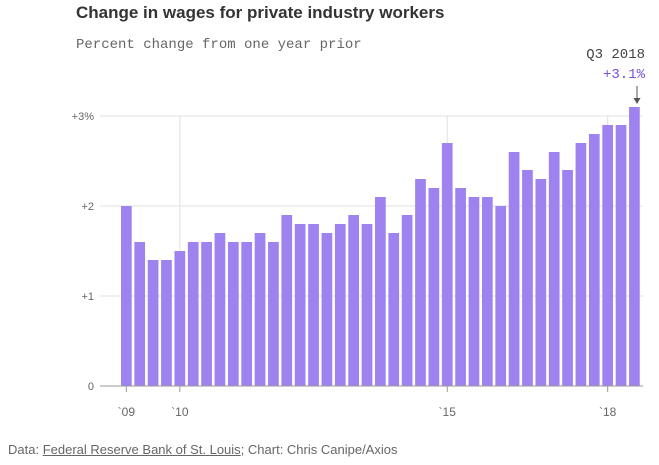 The width and height of the screenshot is (659, 465). Describe the element at coordinates (83, 117) in the screenshot. I see `y-tick-label: +3%` at that location.